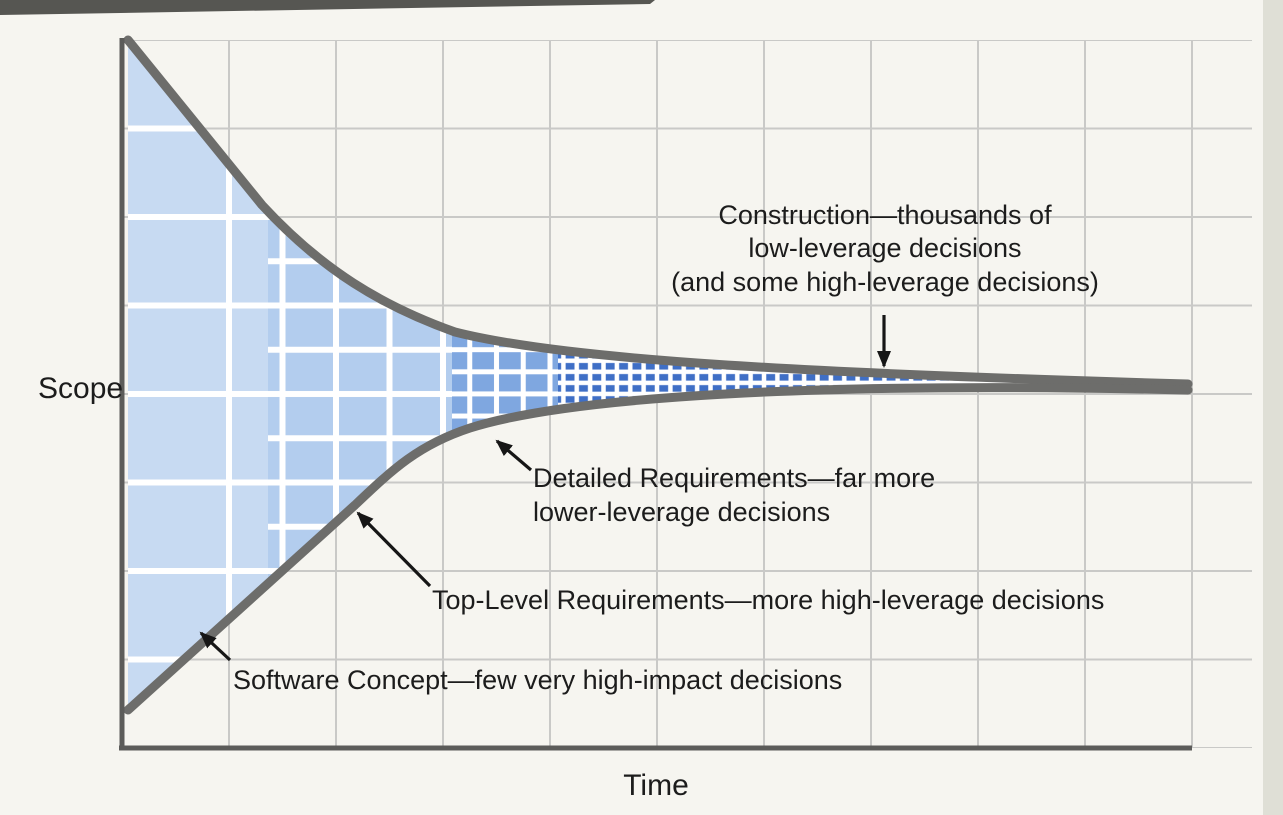  What do you see at coordinates (1273, 407) in the screenshot?
I see `right-edge-scan-band` at bounding box center [1273, 407].